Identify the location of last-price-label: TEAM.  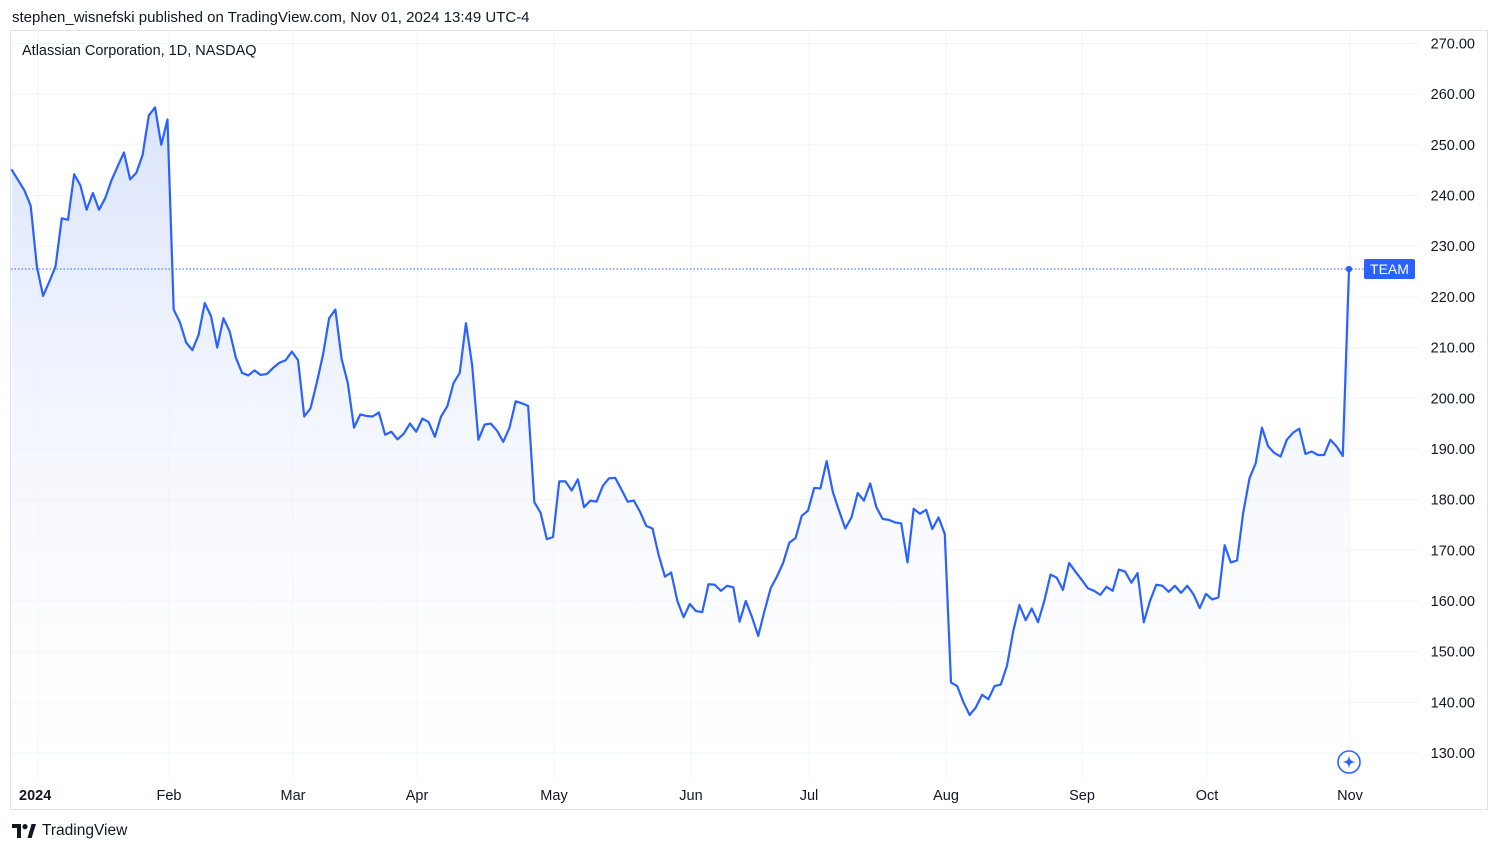
(1389, 269).